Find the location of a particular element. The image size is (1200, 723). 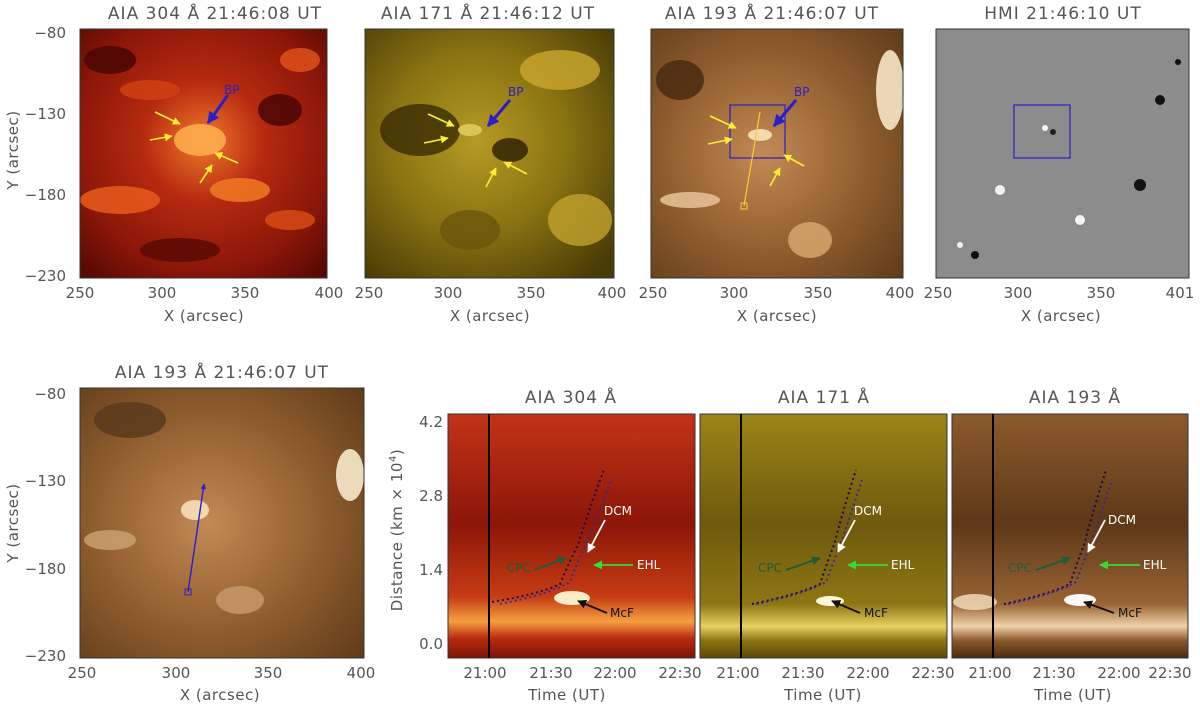

dcm-arrow is located at coordinates (596, 536).